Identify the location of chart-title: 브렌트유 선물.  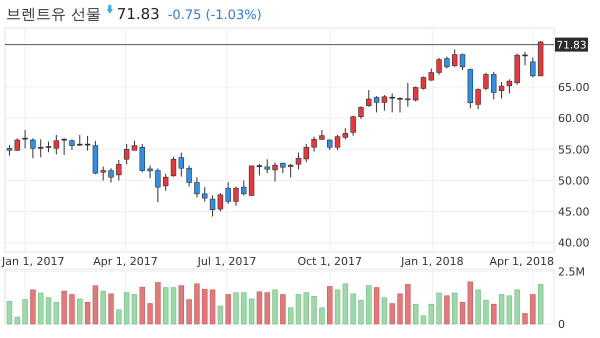
(53, 14).